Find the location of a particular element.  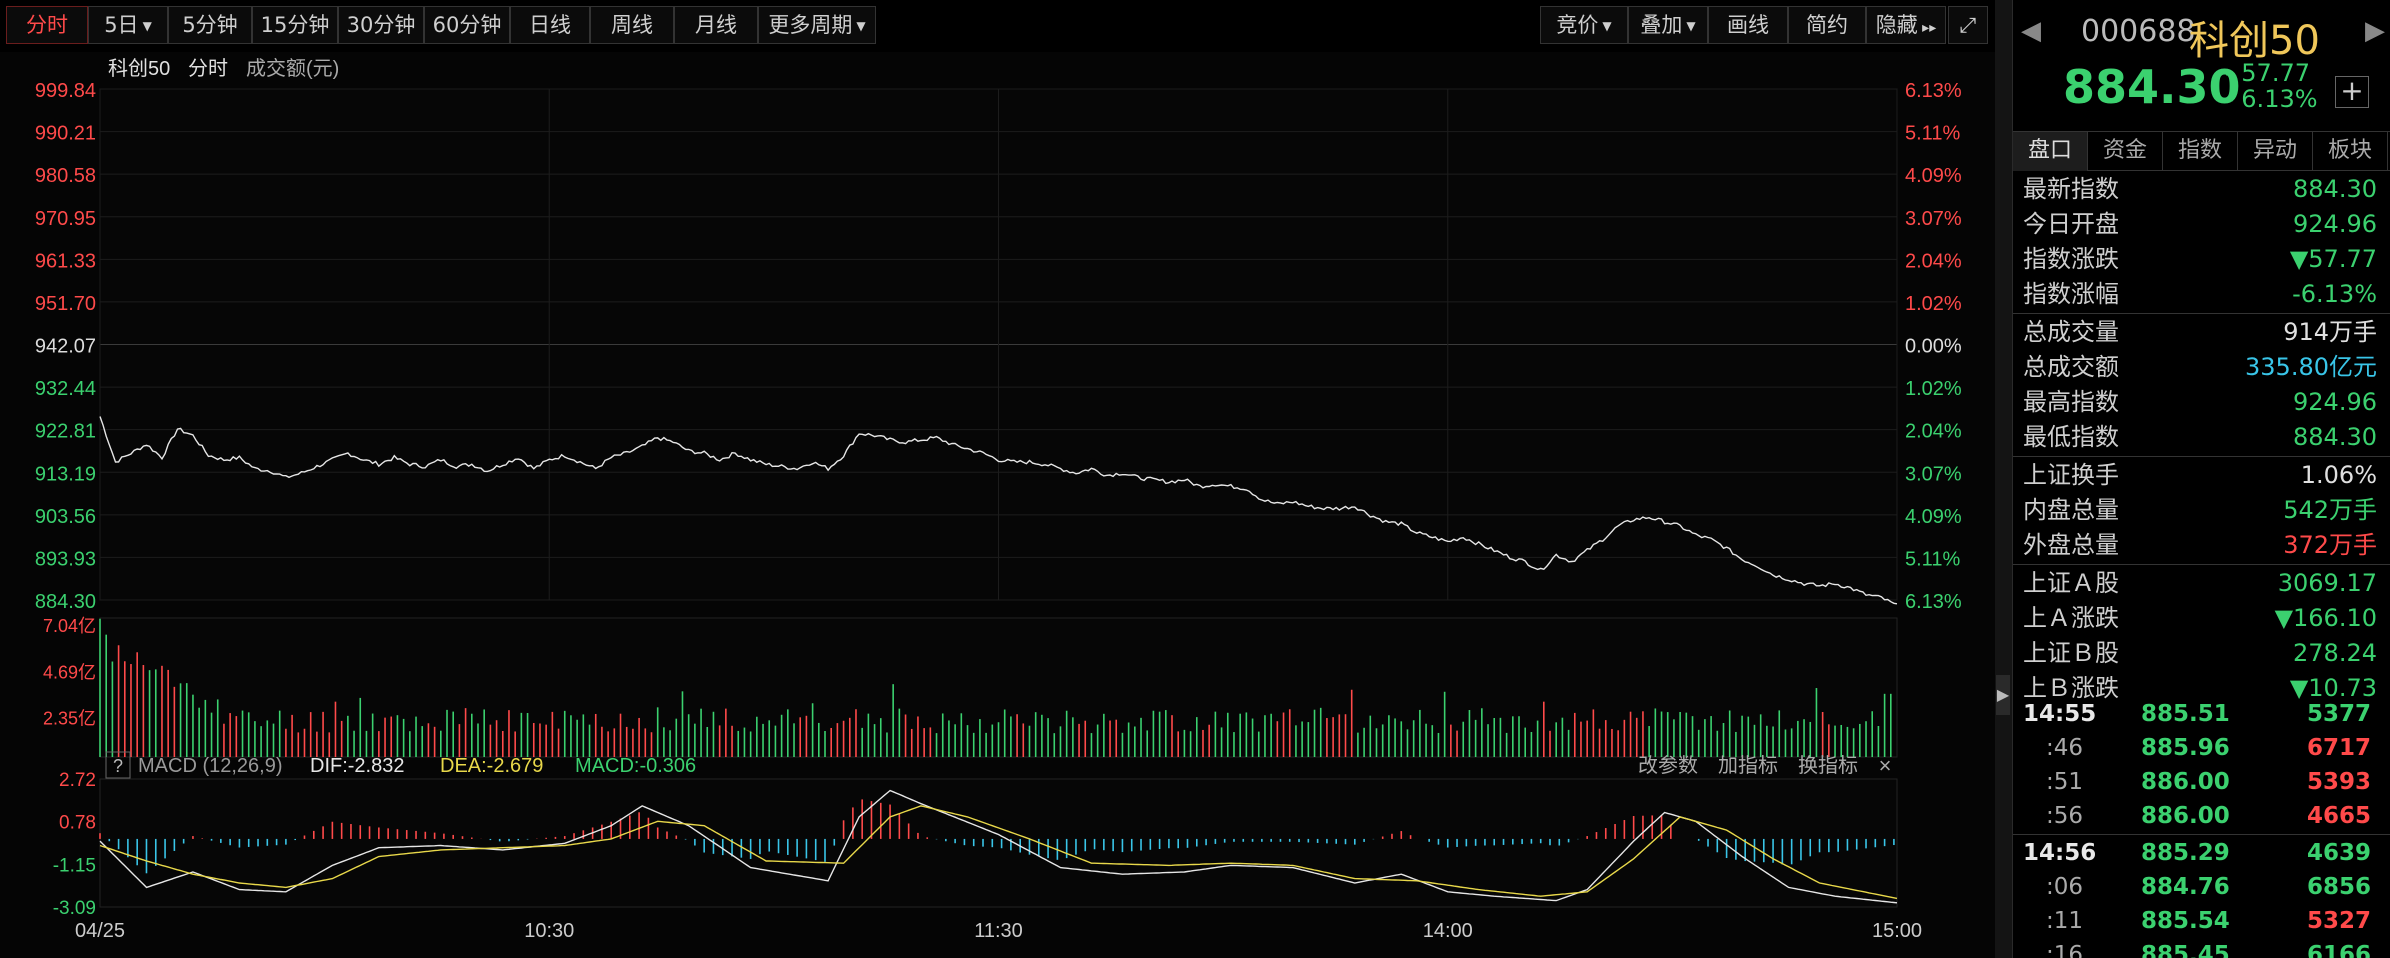

change-value: - 57.77 is located at coordinates (2267, 73).